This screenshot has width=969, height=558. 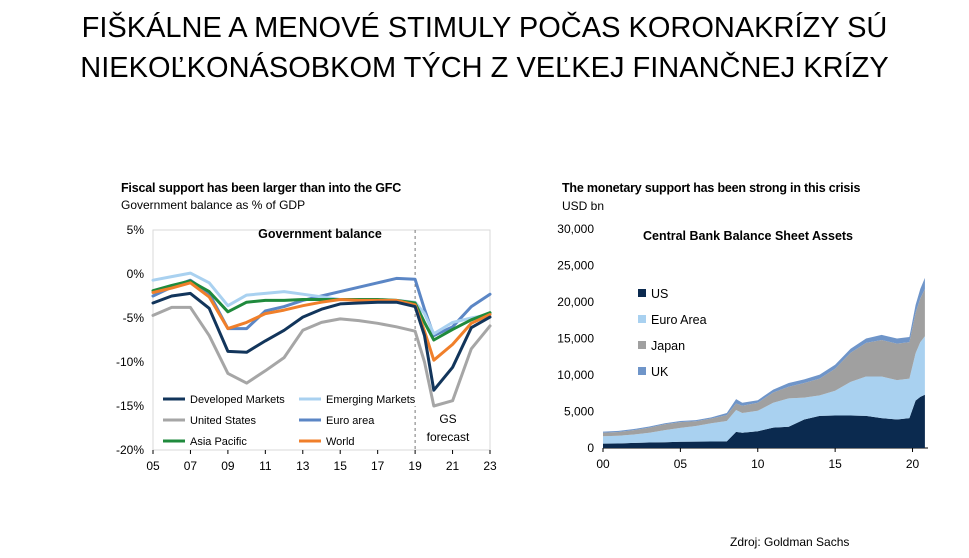 I want to click on fiscal-x-tick-label: 11, so click(x=265, y=466).